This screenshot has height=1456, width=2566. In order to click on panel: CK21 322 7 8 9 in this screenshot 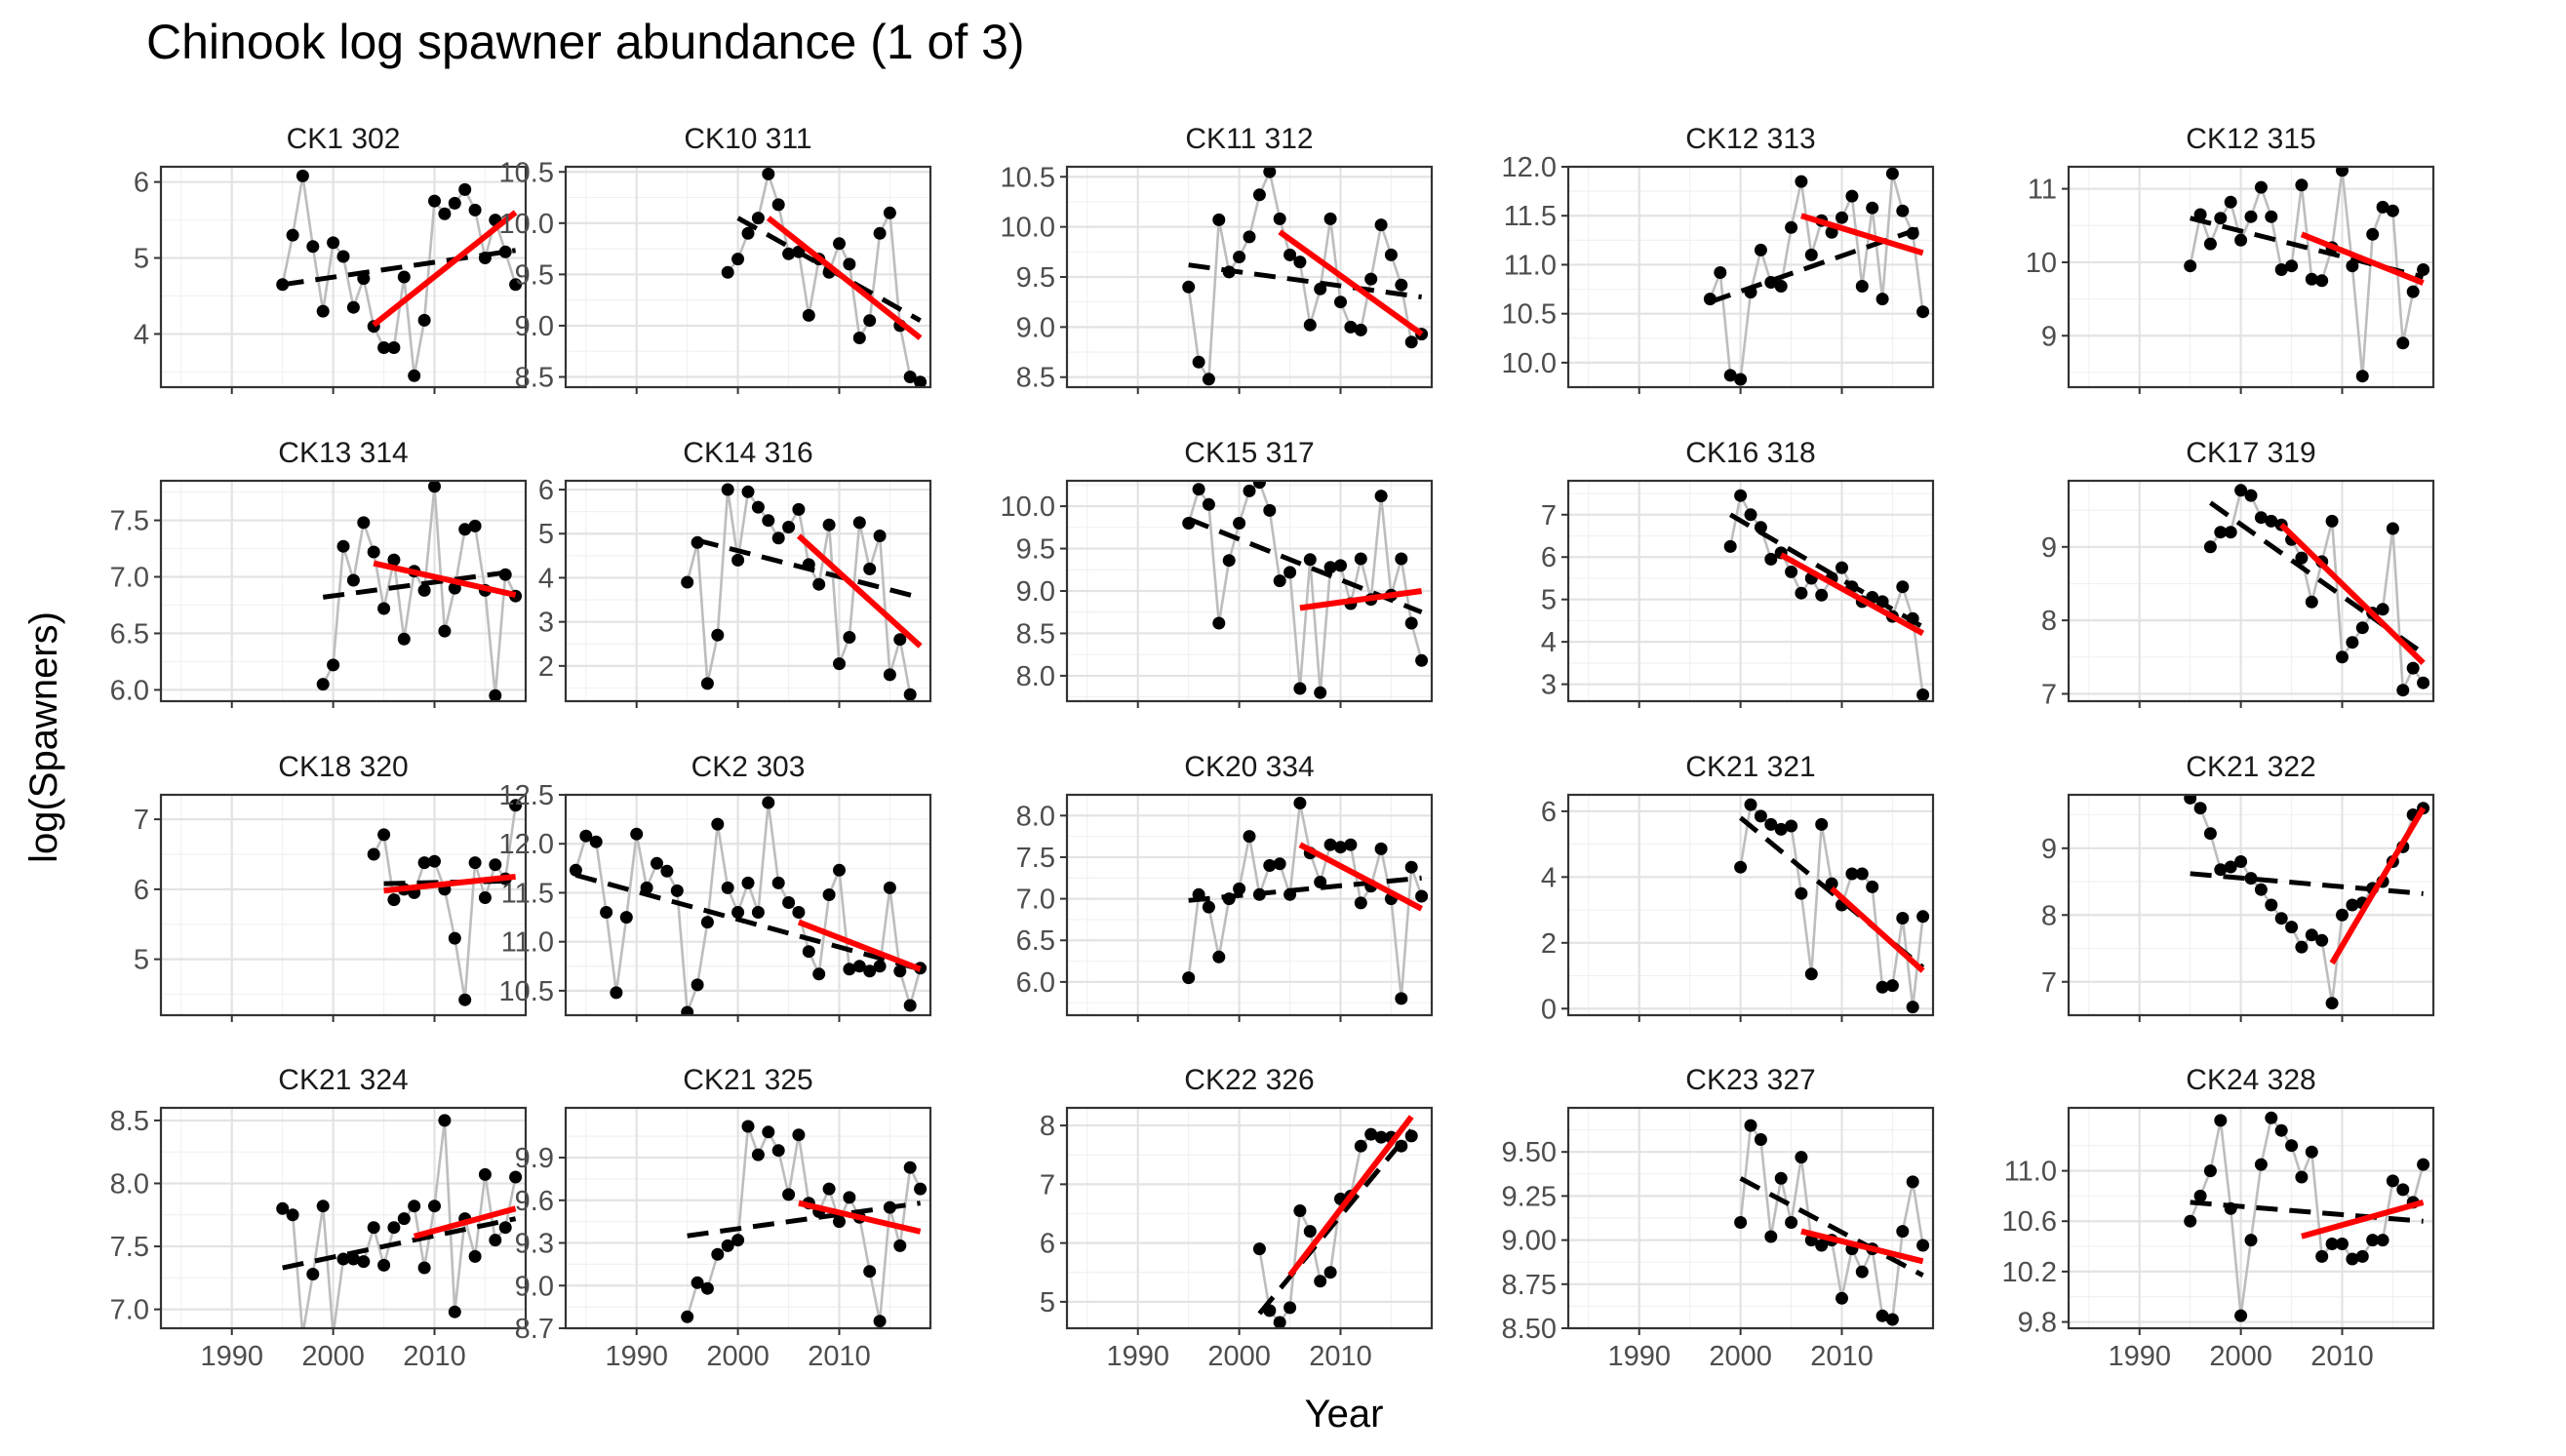, I will do `click(2238, 886)`.